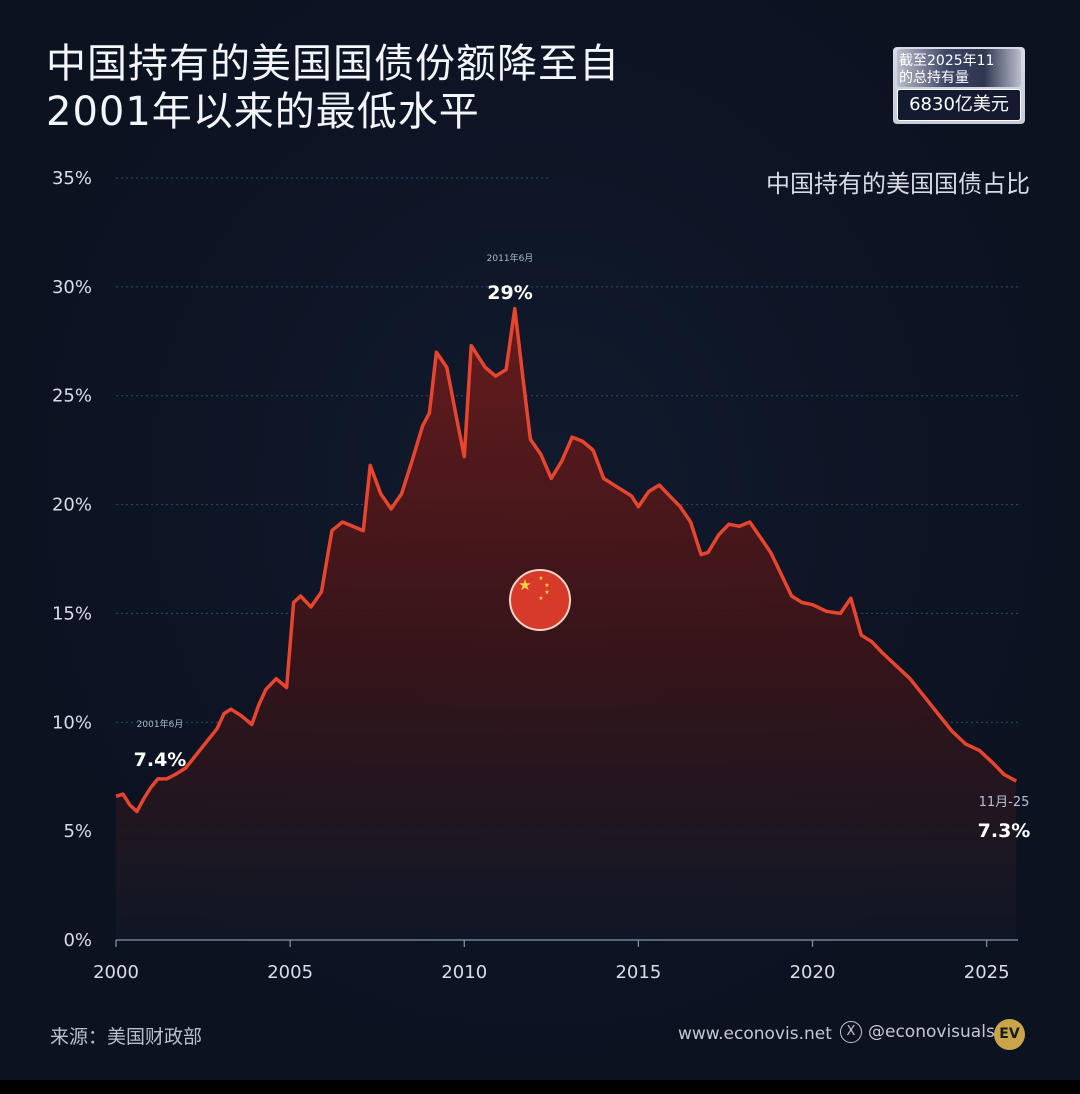 The image size is (1080, 1094). What do you see at coordinates (1004, 802) in the screenshot?
I see `annotation-date: 11月-25` at bounding box center [1004, 802].